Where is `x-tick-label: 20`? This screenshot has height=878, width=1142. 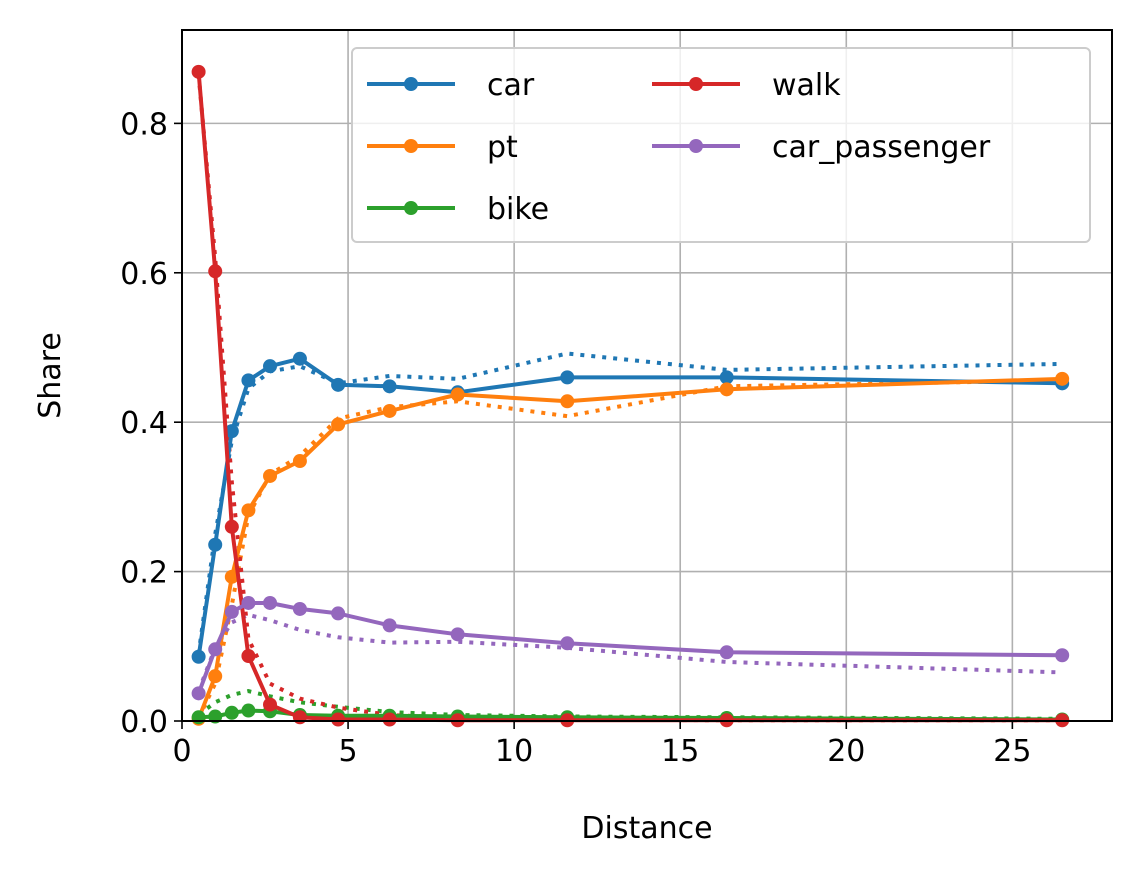
x-tick-label: 20 is located at coordinates (846, 751).